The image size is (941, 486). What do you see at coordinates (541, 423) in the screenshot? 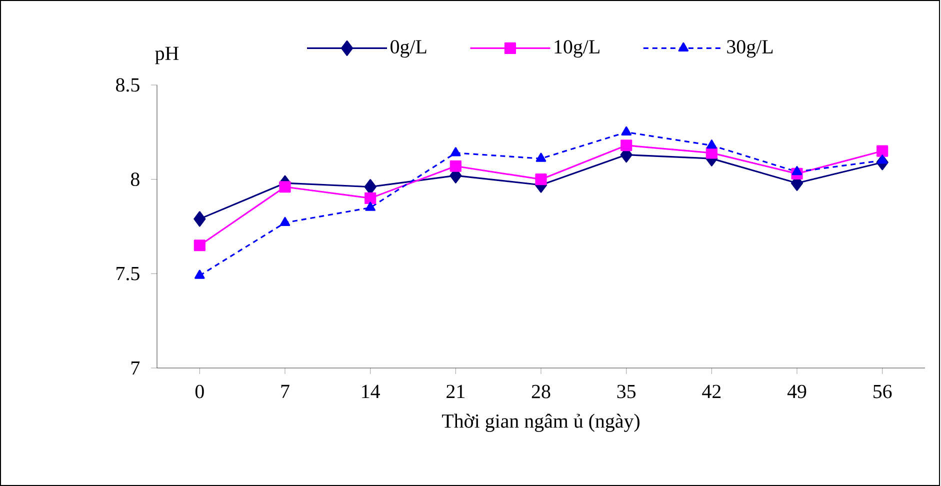
I see `x-axis-title: Thời gian ngâm ủ (ngày)` at bounding box center [541, 423].